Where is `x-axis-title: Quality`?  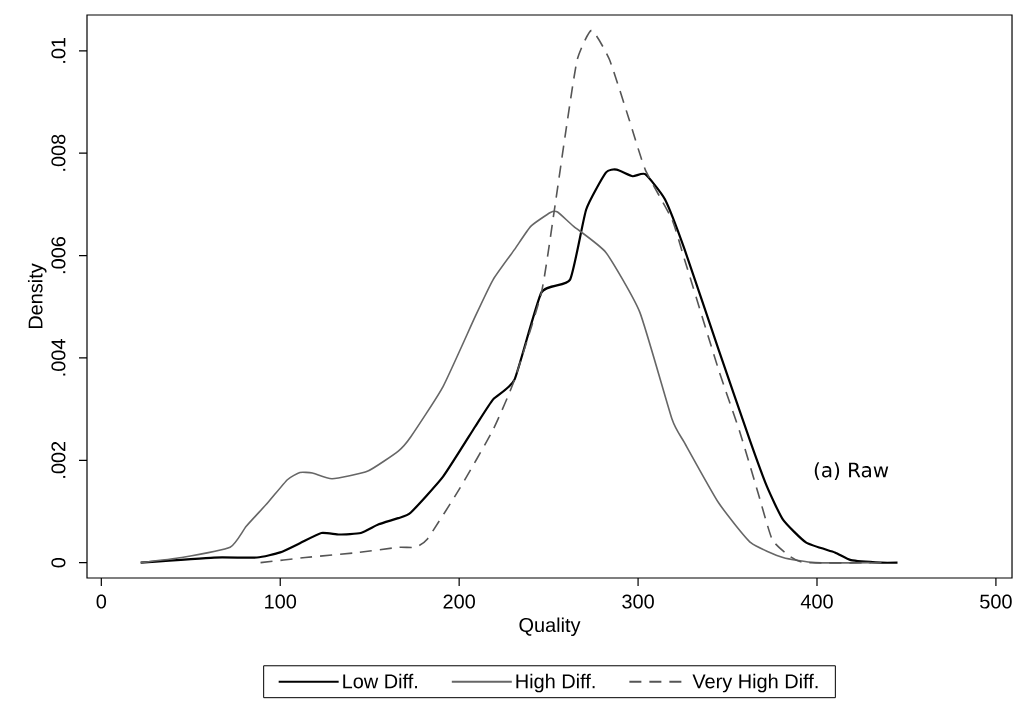 x-axis-title: Quality is located at coordinates (550, 627).